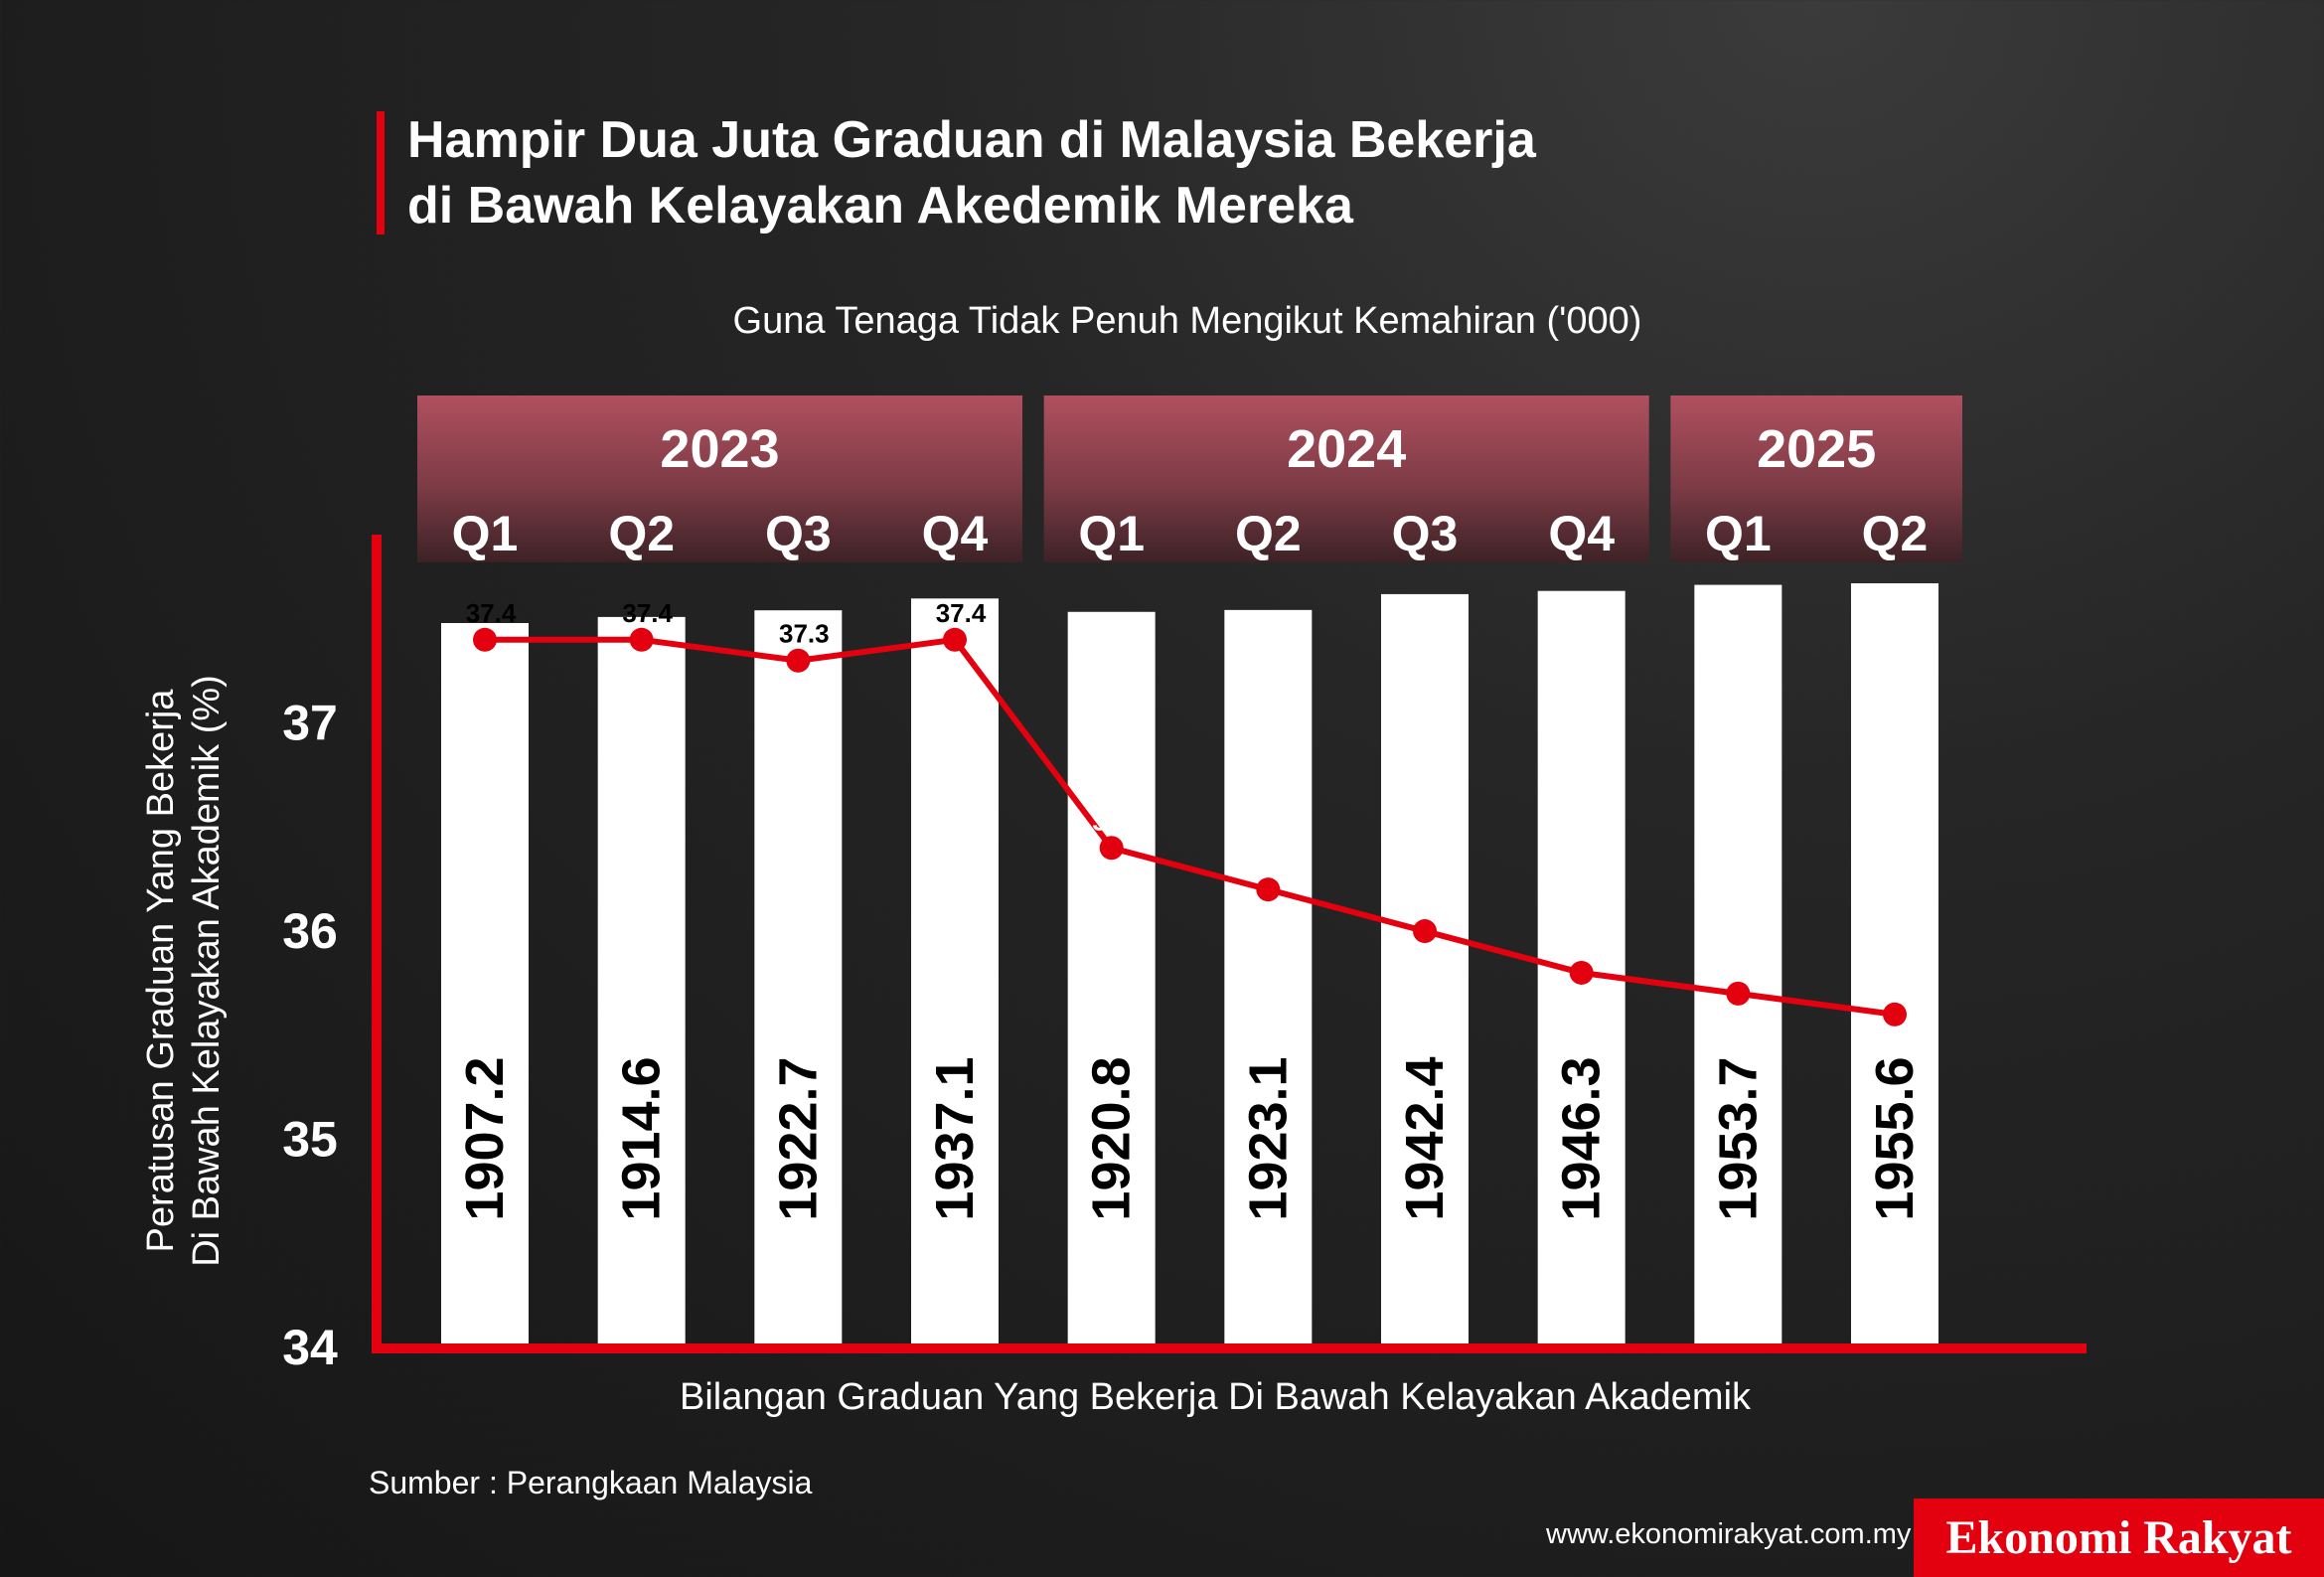 The height and width of the screenshot is (1577, 2324). What do you see at coordinates (1582, 1138) in the screenshot?
I see `bar-value-label: 1946.3` at bounding box center [1582, 1138].